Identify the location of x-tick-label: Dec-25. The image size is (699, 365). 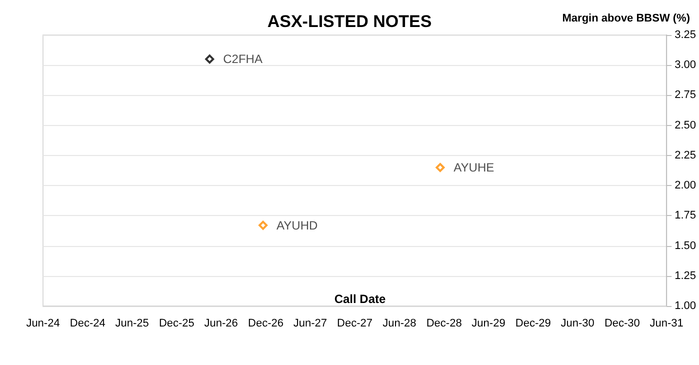
(176, 324).